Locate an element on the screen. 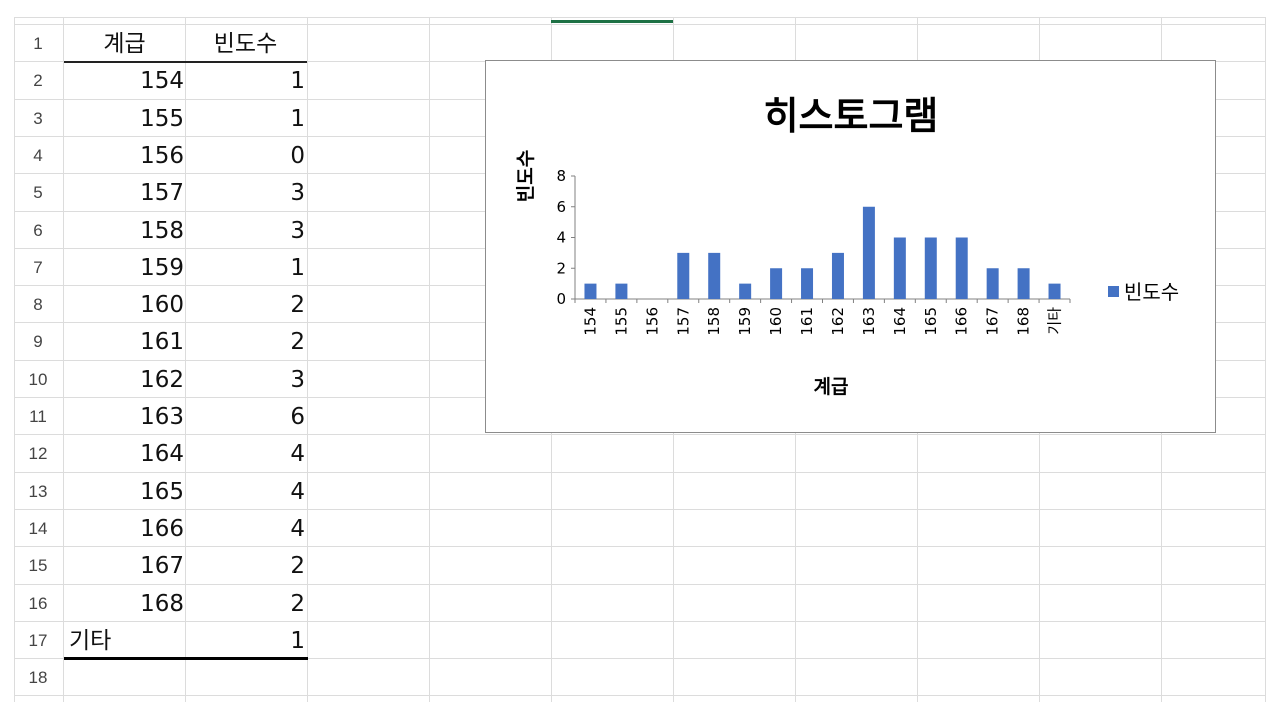 The image size is (1280, 720). y-tick-label: 0 is located at coordinates (561, 299).